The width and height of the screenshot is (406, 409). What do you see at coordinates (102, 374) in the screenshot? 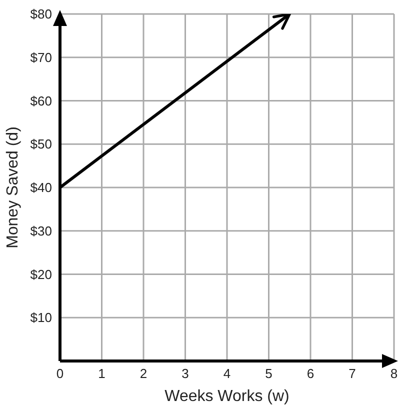
I see `x-tick-label: 1` at bounding box center [102, 374].